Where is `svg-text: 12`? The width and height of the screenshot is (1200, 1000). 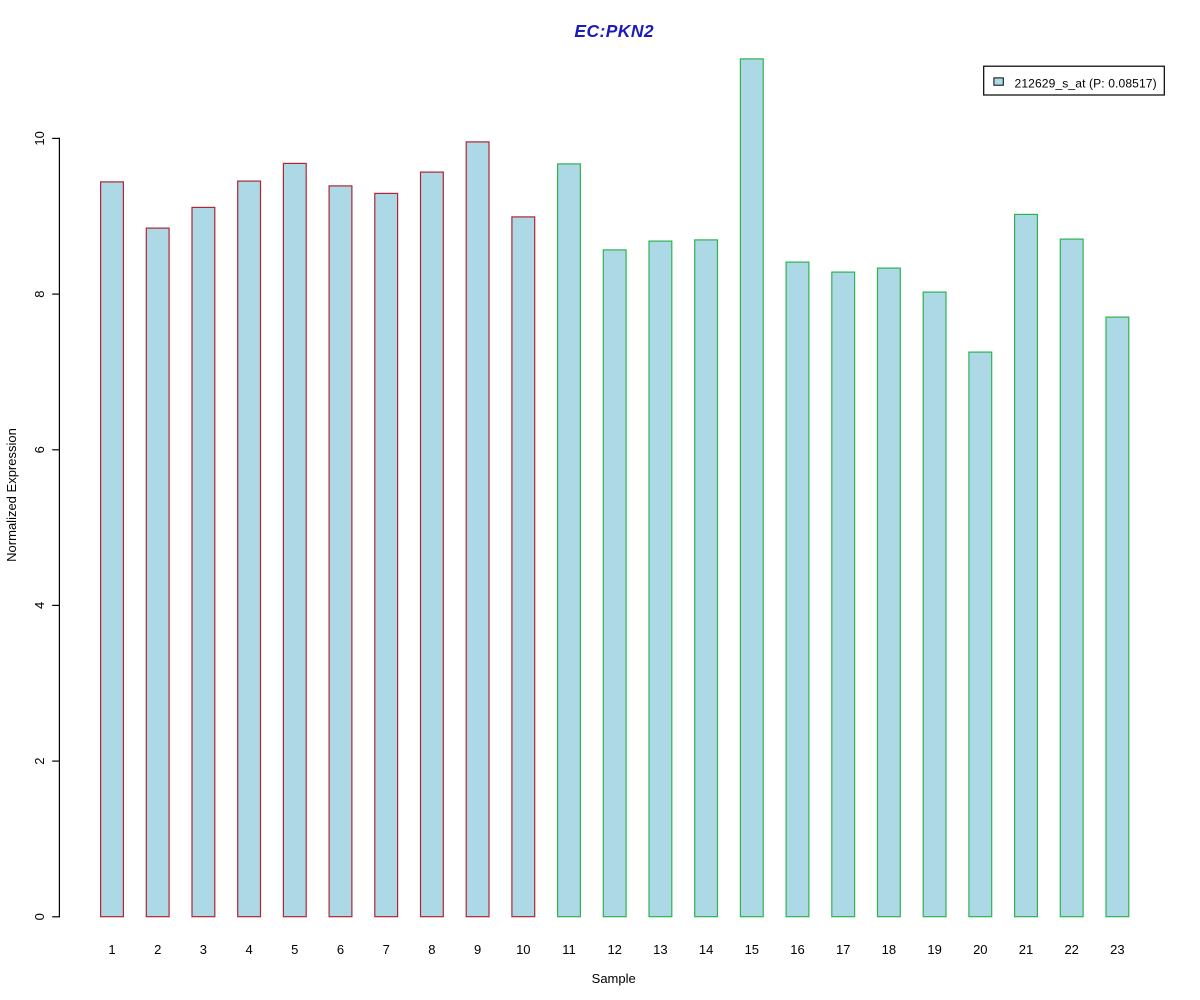
svg-text: 12 is located at coordinates (614, 949).